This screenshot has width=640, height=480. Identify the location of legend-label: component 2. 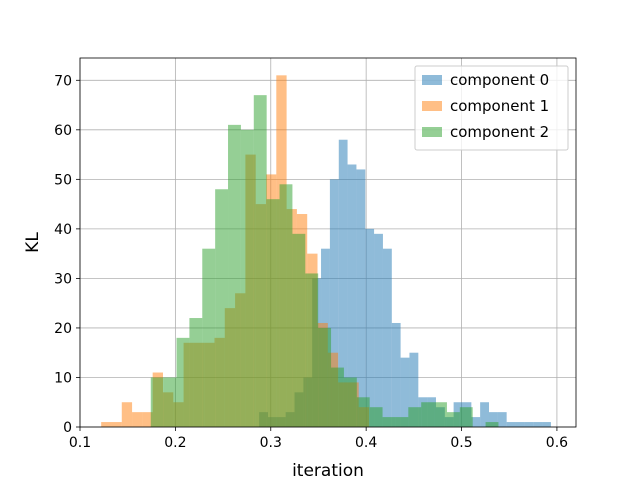
(499, 132).